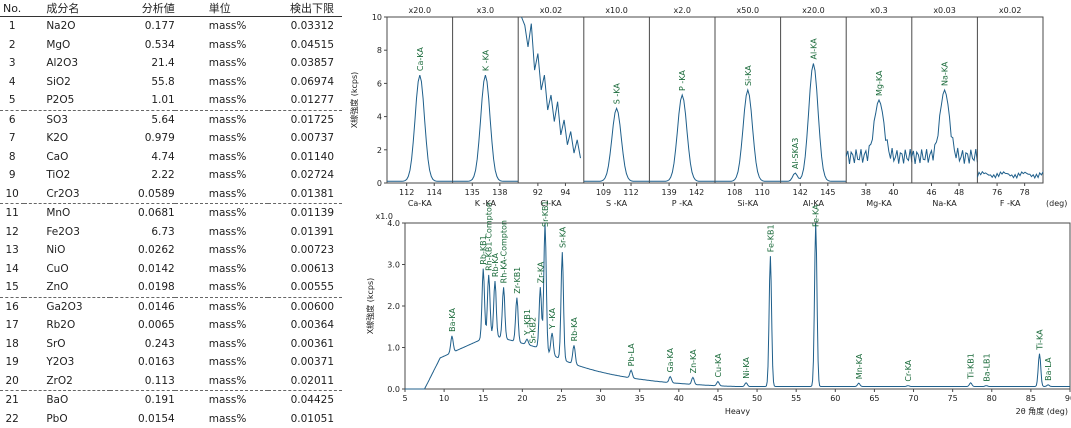 This screenshot has height=428, width=1071. What do you see at coordinates (485, 60) in the screenshot?
I see `panel-peak-label: K -KA` at bounding box center [485, 60].